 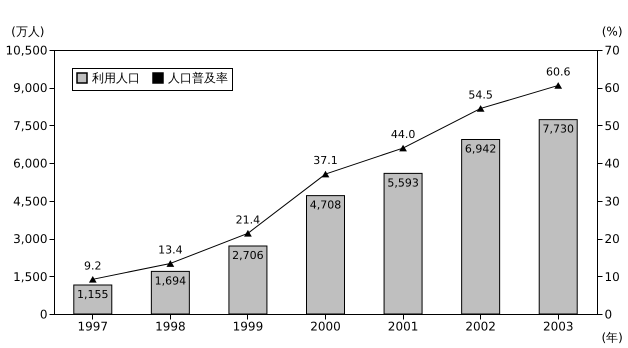 What do you see at coordinates (480, 95) in the screenshot?
I see `data-label: 54.5` at bounding box center [480, 95].